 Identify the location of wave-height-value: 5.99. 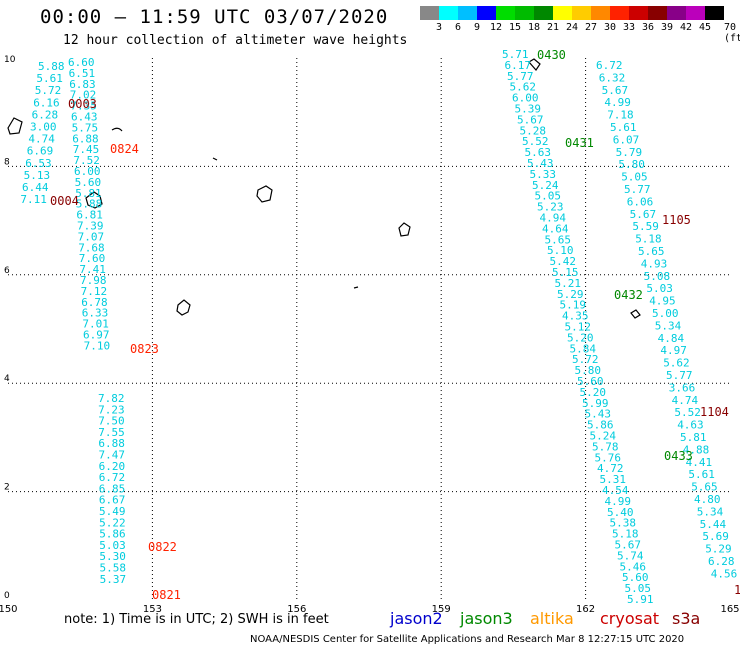
(595, 403).